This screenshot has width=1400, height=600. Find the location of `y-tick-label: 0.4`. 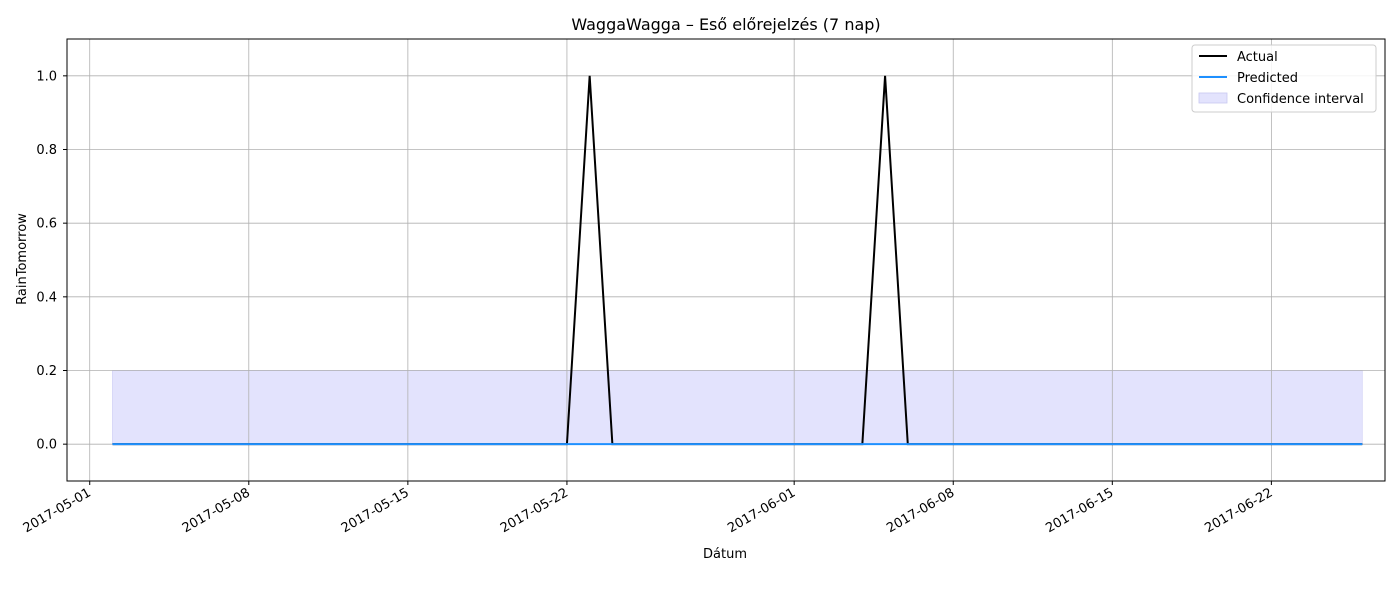

y-tick-label: 0.4 is located at coordinates (46, 297).